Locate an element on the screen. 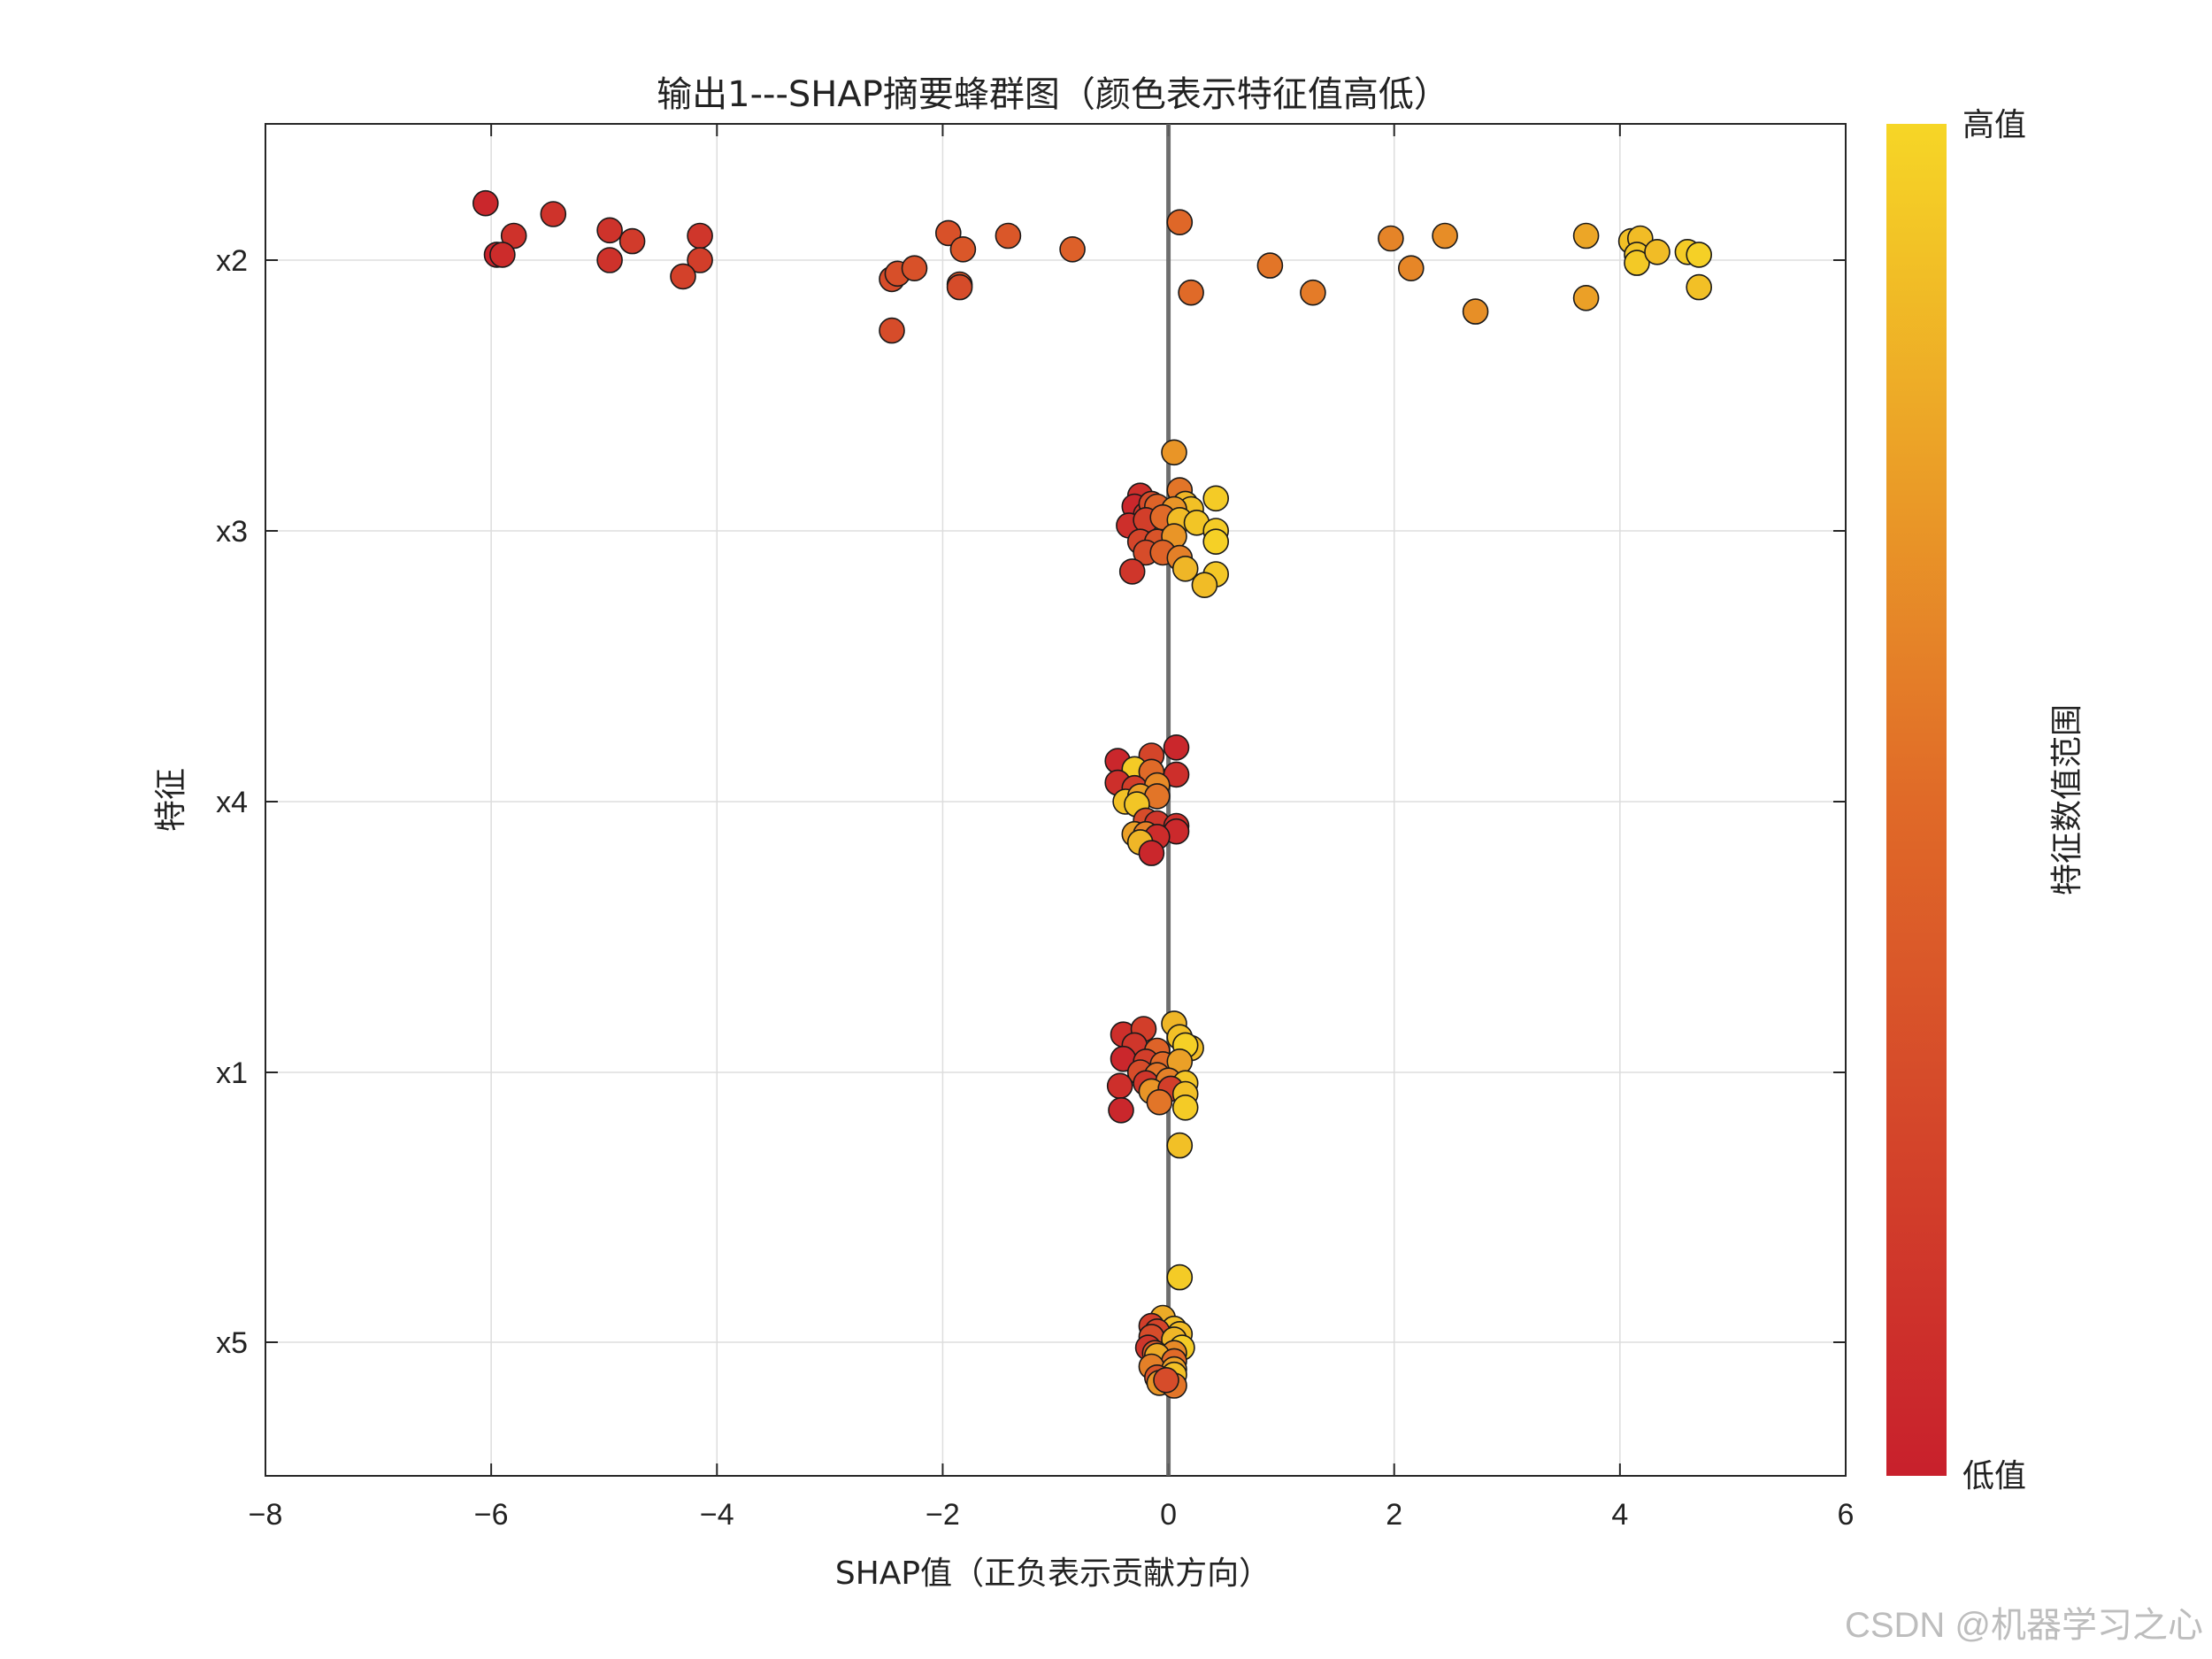  x-tick-label: 4 is located at coordinates (1620, 1515).